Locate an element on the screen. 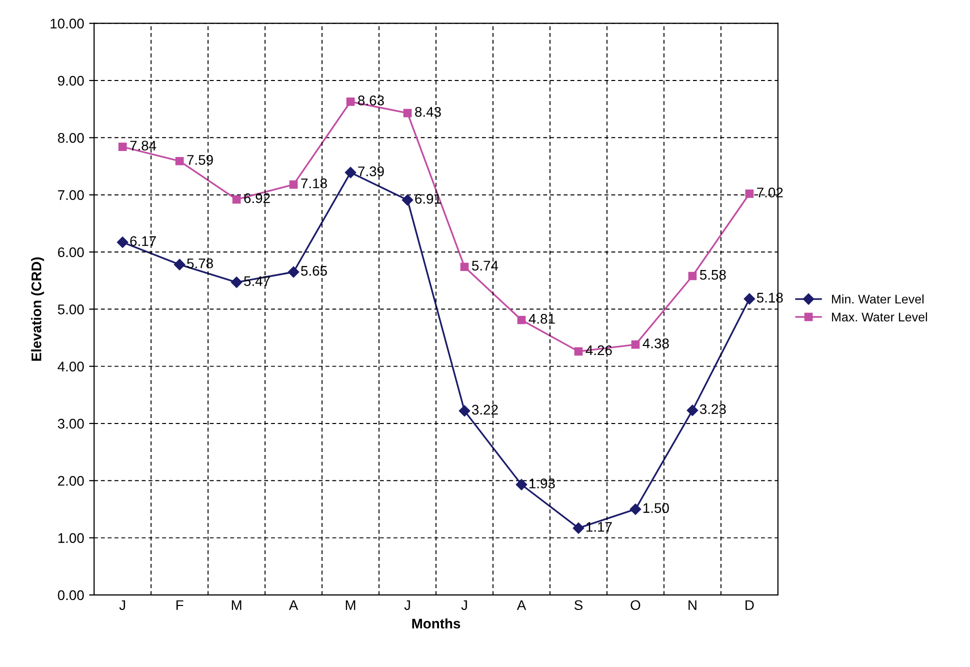  data-label: 1.50 is located at coordinates (656, 508).